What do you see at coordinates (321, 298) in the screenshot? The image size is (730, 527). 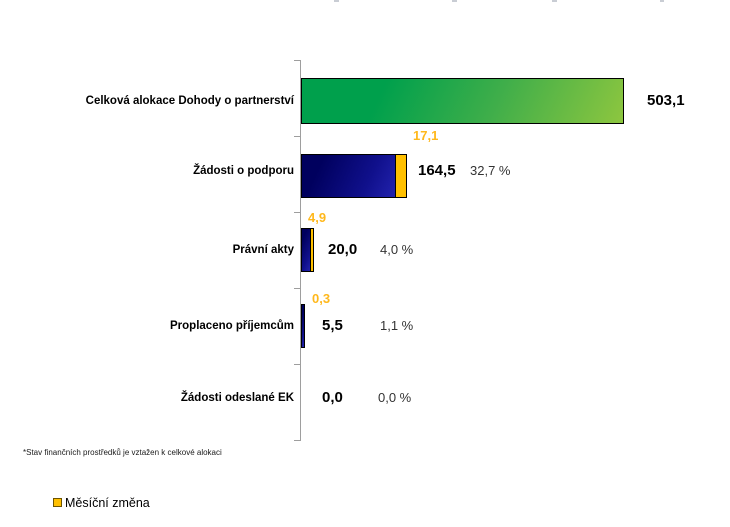 I see `change-label: 0,3` at bounding box center [321, 298].